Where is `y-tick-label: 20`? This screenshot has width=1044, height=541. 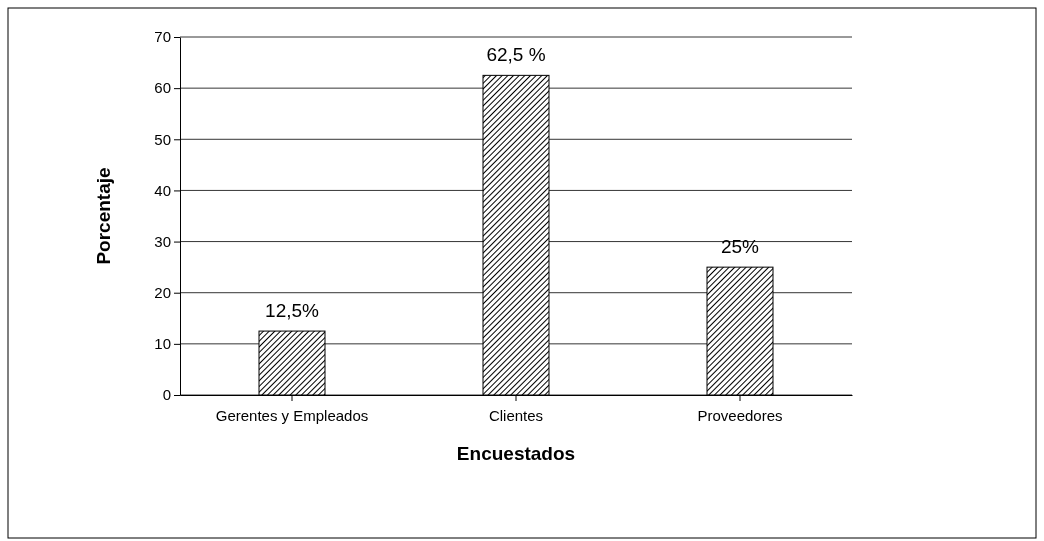
y-tick-label: 20 is located at coordinates (162, 293).